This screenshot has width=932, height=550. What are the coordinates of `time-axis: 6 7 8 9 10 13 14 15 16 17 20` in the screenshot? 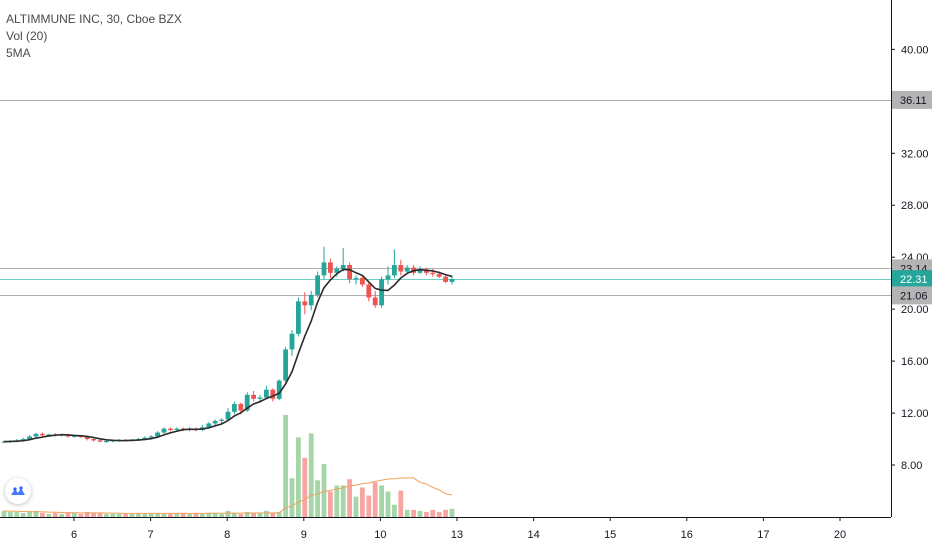 It's located at (458, 529).